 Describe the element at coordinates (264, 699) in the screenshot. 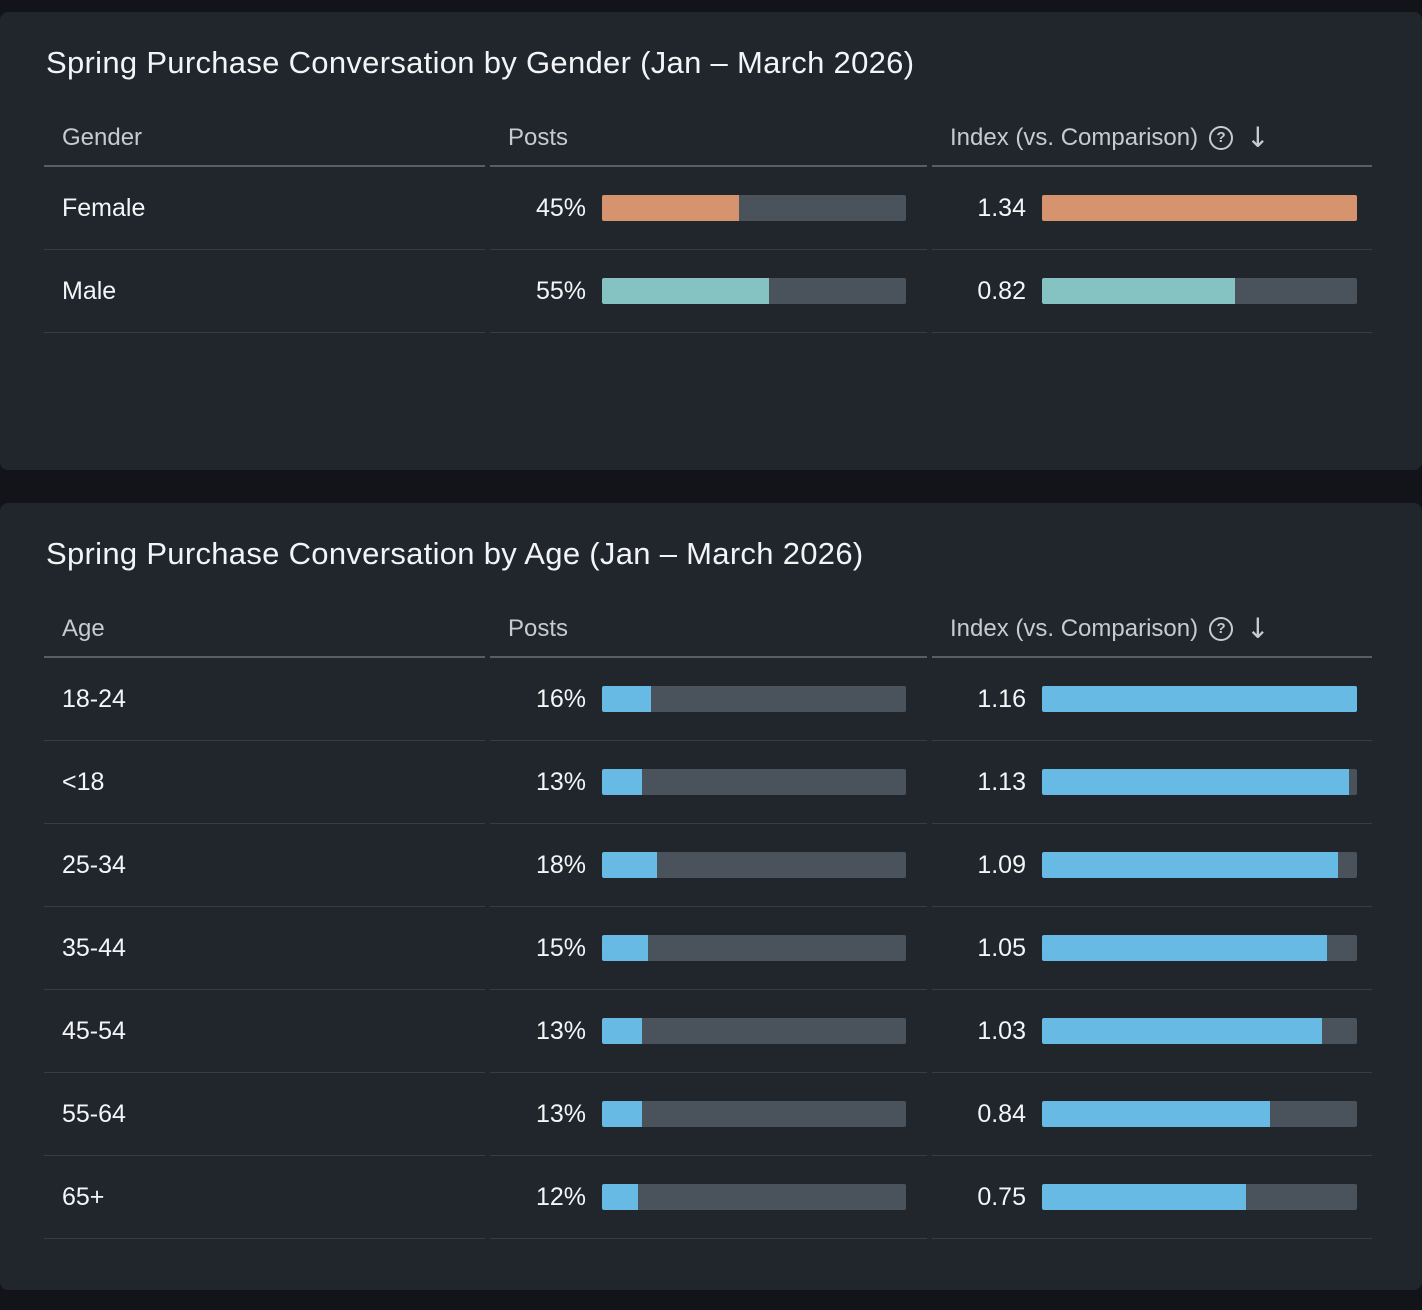

I see `row-label: 18-24` at that location.